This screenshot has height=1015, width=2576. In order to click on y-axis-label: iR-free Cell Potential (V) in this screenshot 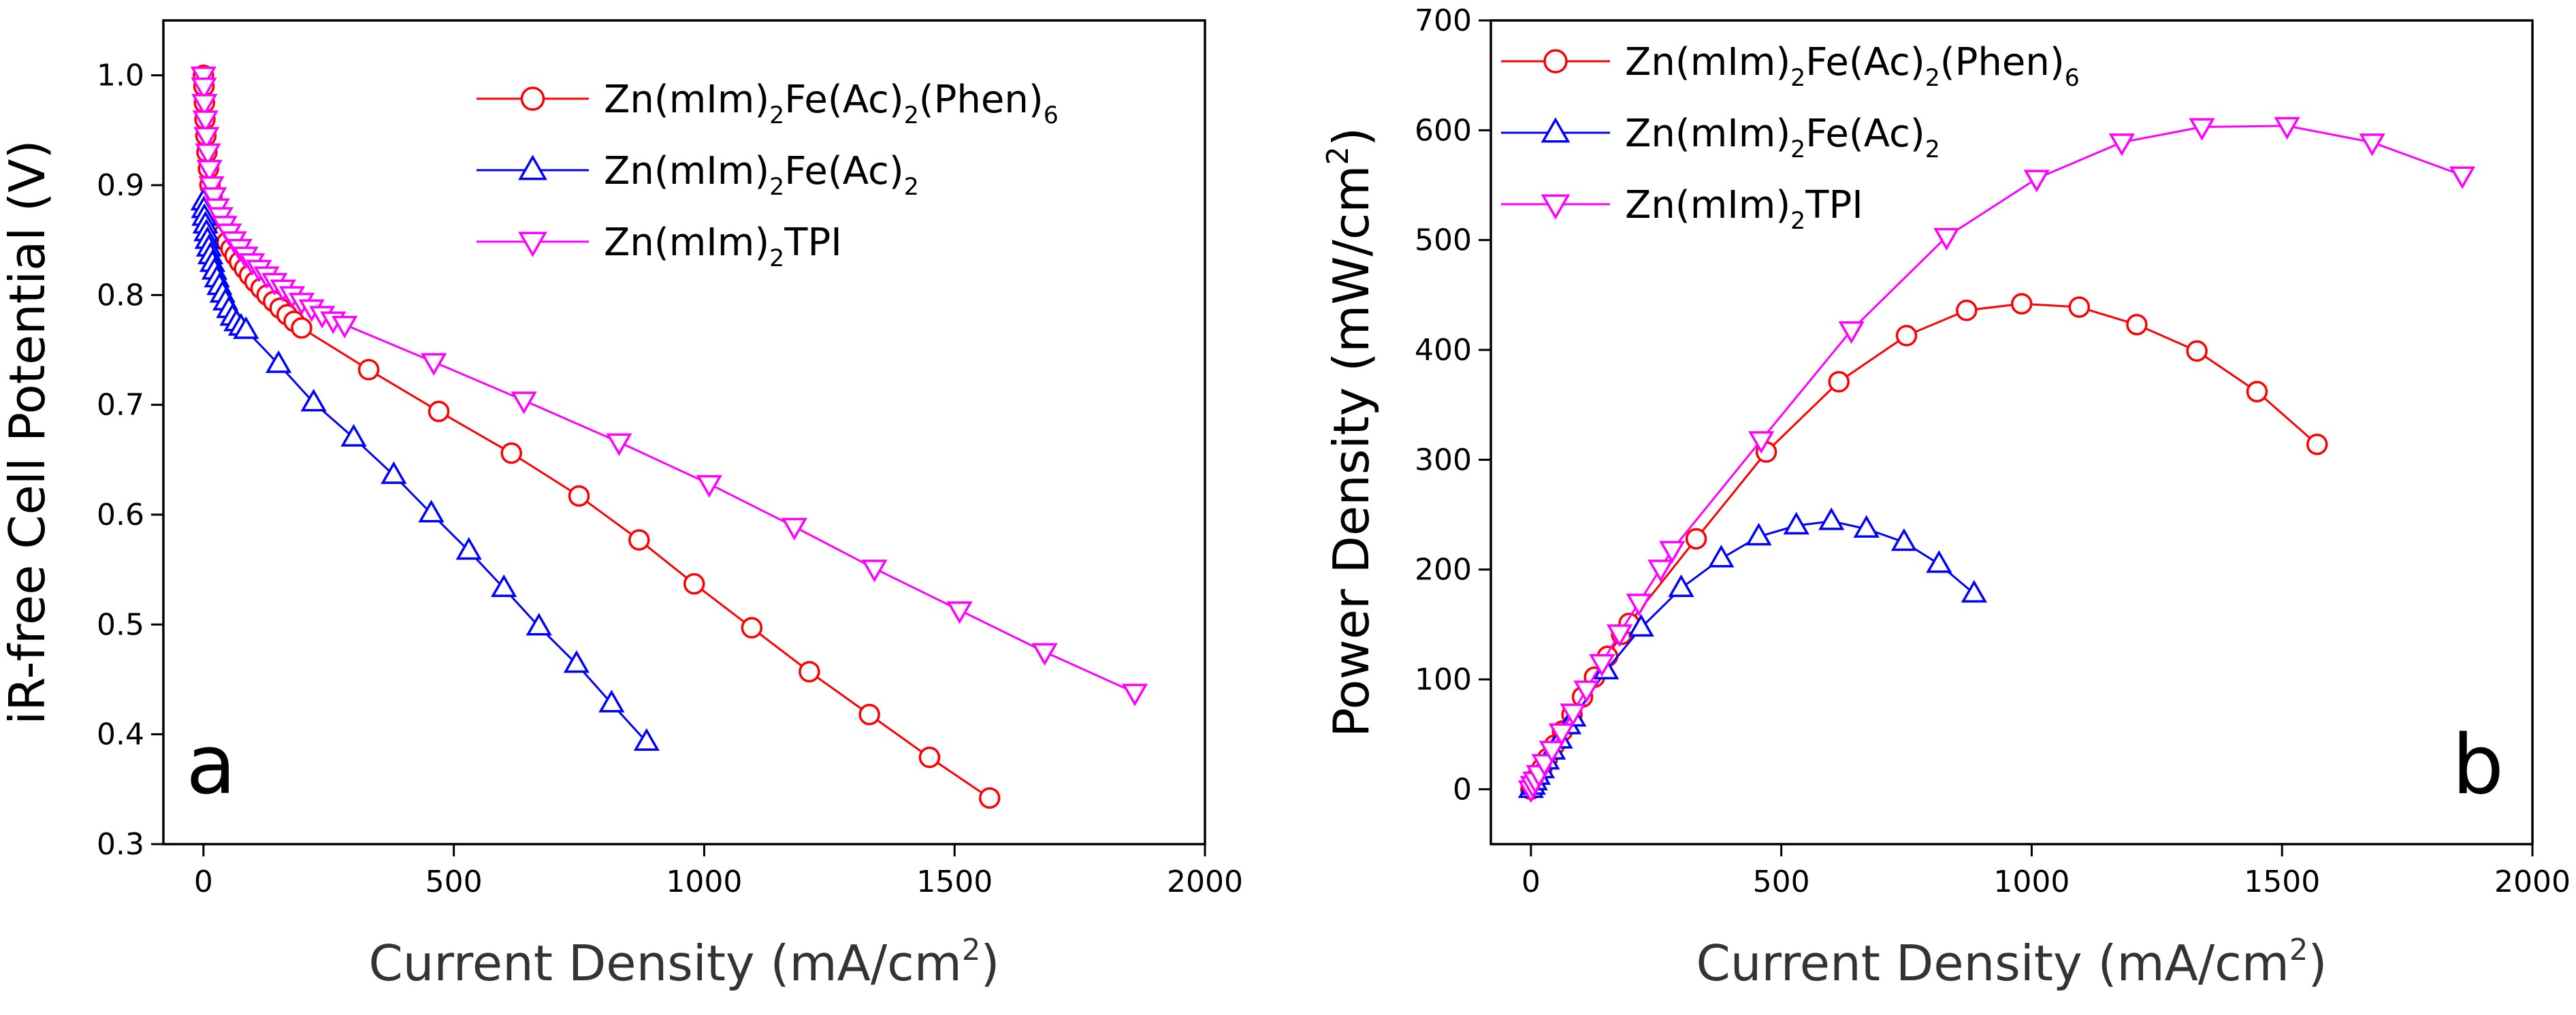, I will do `click(28, 432)`.